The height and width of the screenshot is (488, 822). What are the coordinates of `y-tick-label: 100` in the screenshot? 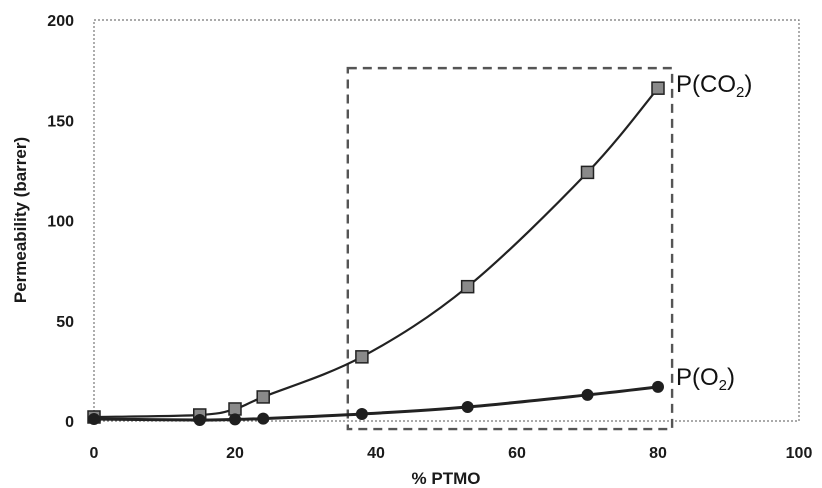 It's located at (60, 222).